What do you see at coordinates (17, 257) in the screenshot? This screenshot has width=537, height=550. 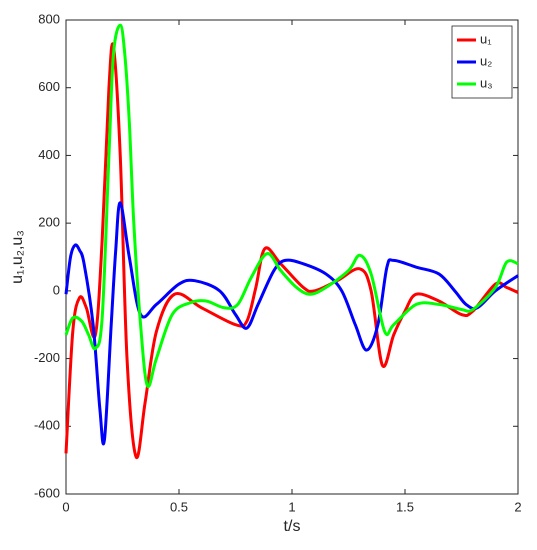 I see `y-axis-label: u₁,u₂,u₃` at bounding box center [17, 257].